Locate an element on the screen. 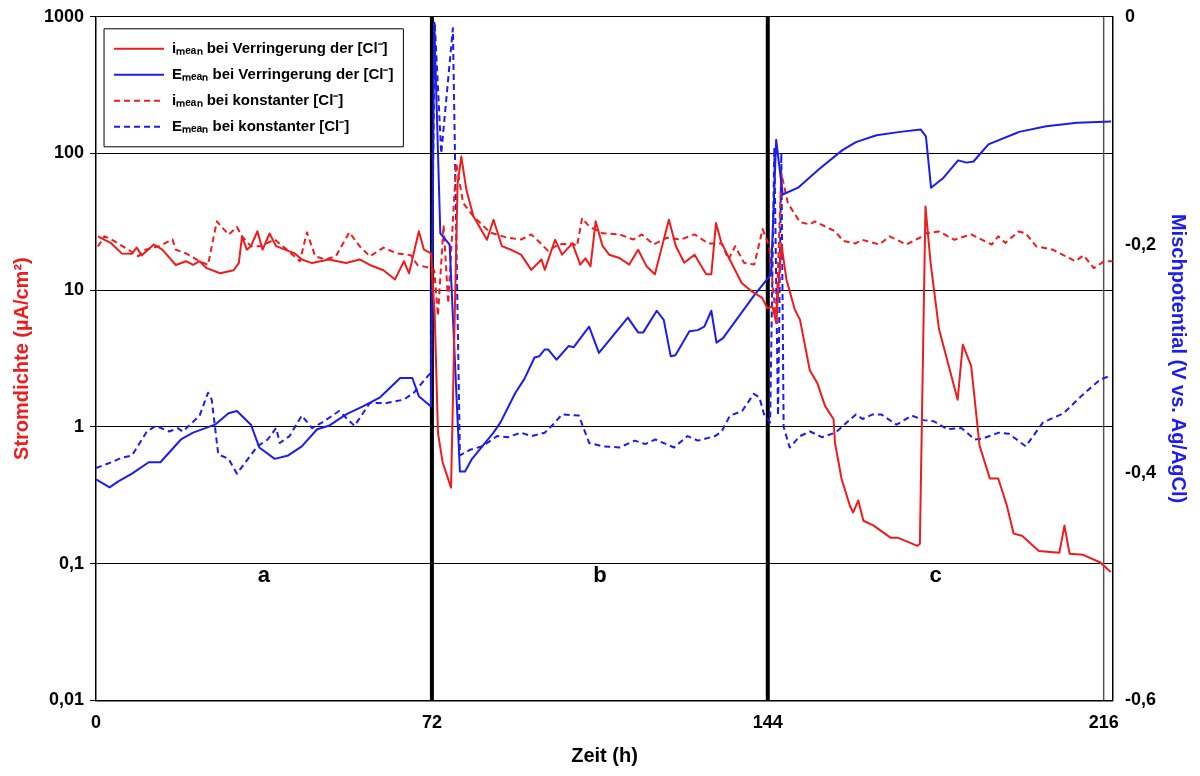 The image size is (1200, 776). y-tick-label: 0,01 is located at coordinates (67, 699).